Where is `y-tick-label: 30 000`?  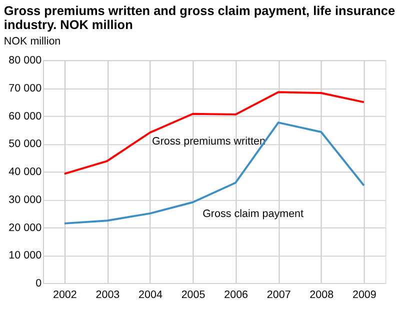 y-tick-label: 30 000 is located at coordinates (25, 200).